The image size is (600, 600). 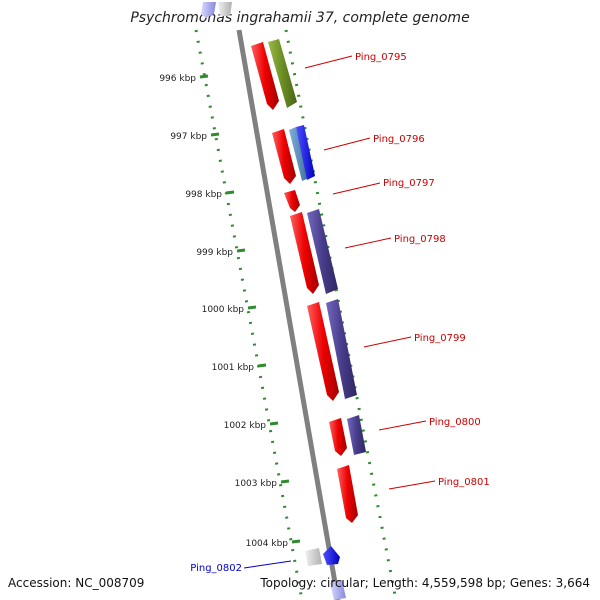 I want to click on gene-ping-0802-blue, so click(x=331, y=555).